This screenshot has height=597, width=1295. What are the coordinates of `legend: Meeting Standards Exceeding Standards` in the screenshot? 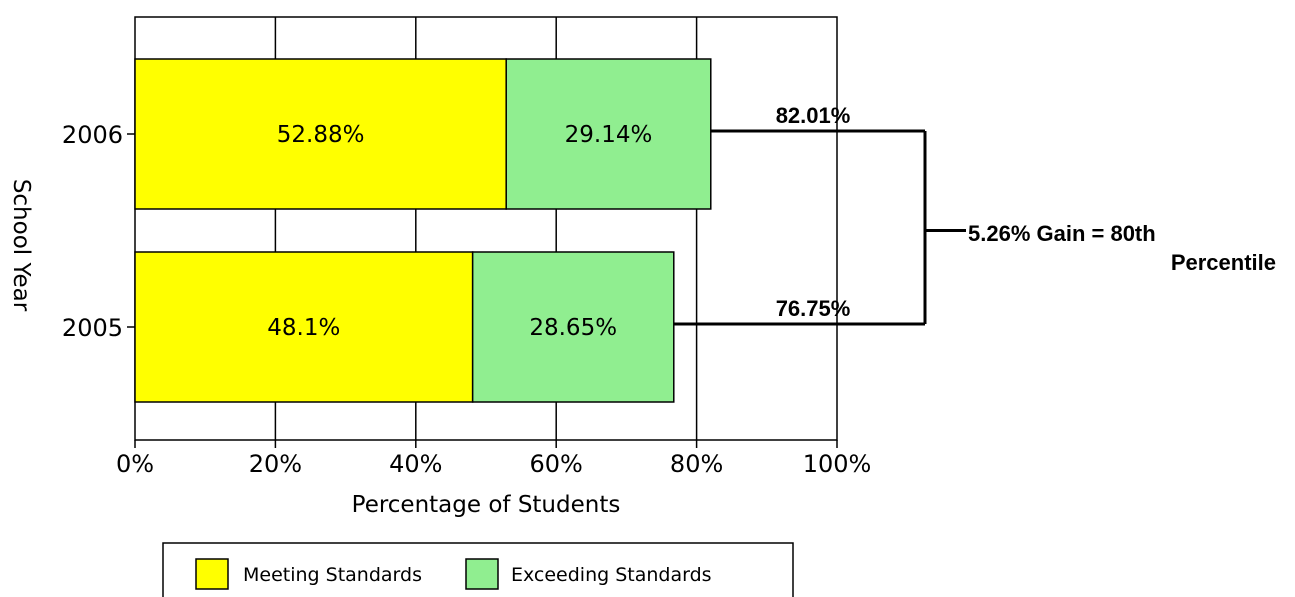 It's located at (478, 569).